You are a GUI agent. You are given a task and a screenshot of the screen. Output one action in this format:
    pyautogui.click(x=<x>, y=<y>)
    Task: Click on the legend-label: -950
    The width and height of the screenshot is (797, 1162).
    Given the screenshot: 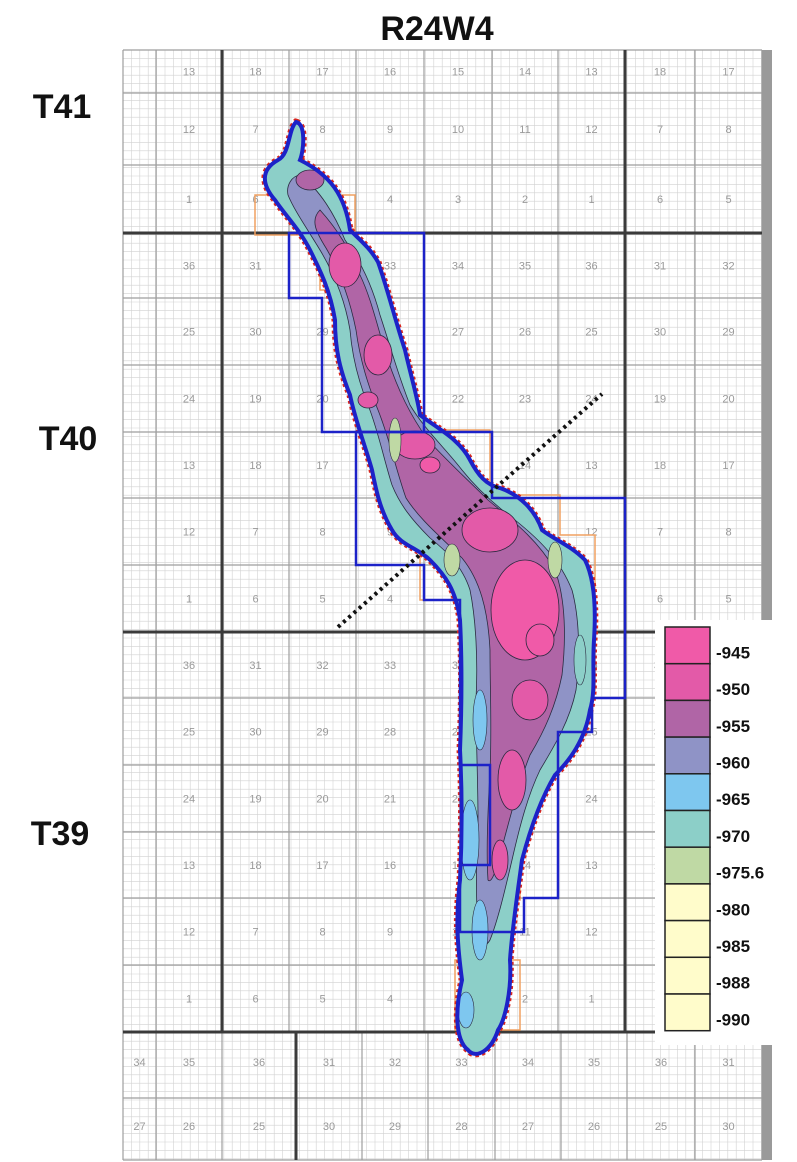 What is the action you would take?
    pyautogui.click(x=733, y=689)
    